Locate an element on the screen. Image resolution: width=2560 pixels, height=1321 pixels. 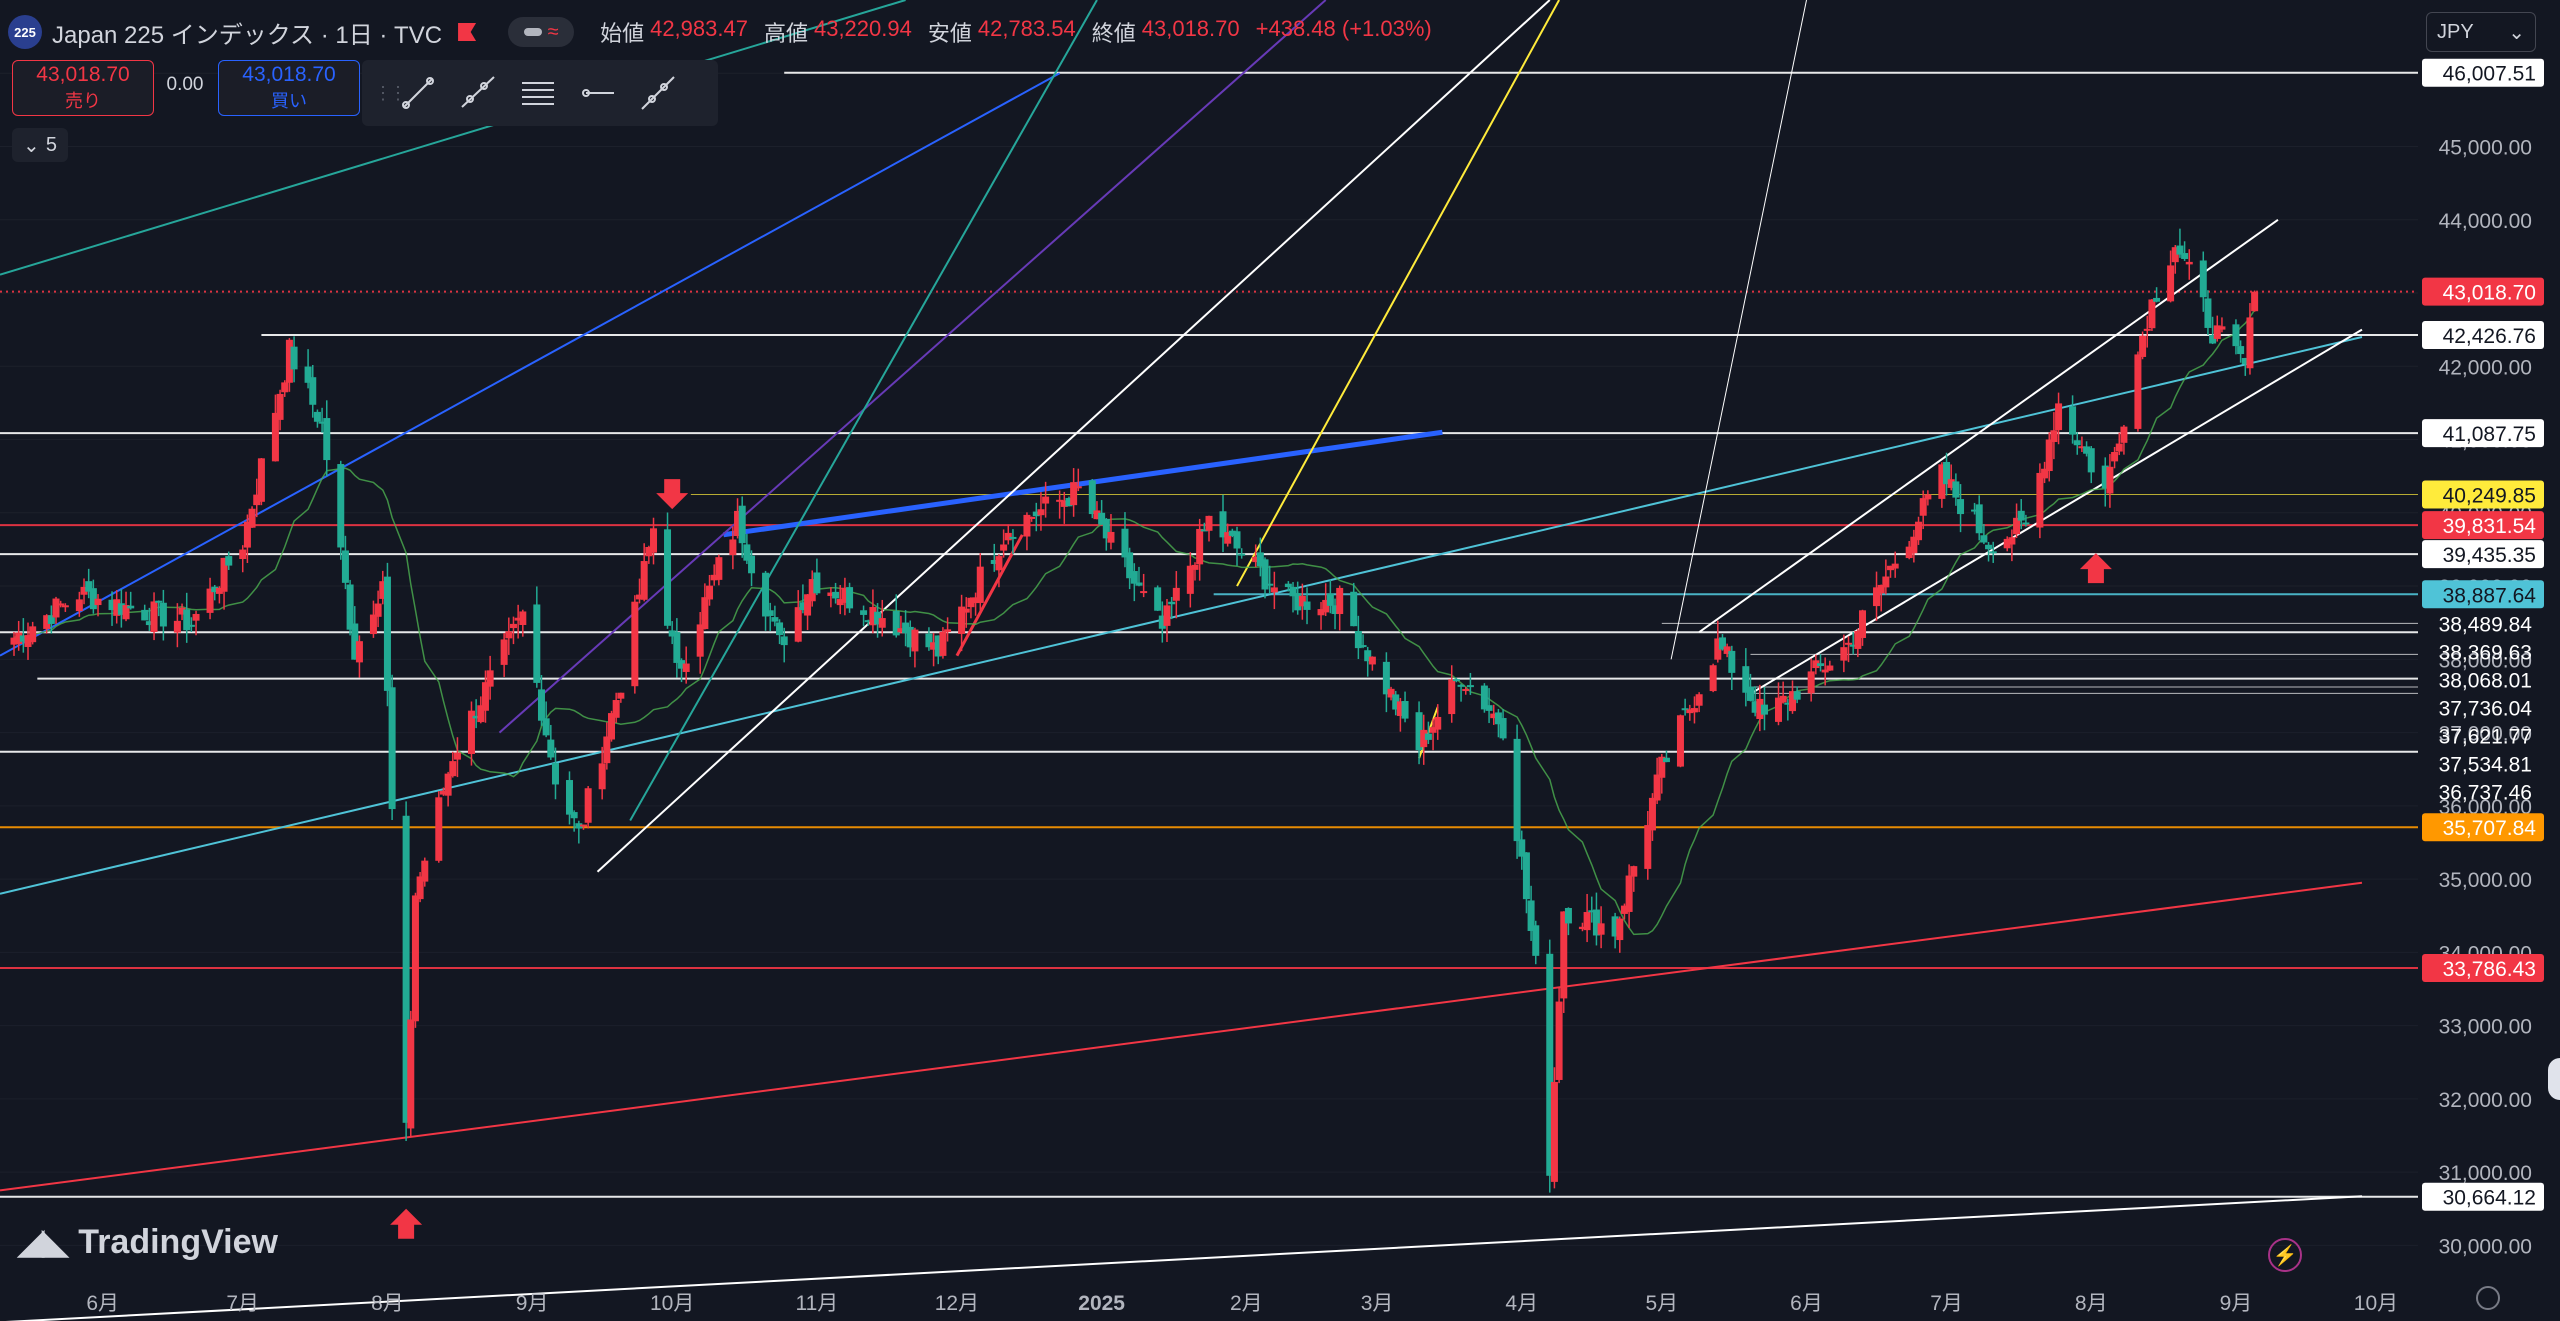
scroll-handle is located at coordinates (2554, 1079).